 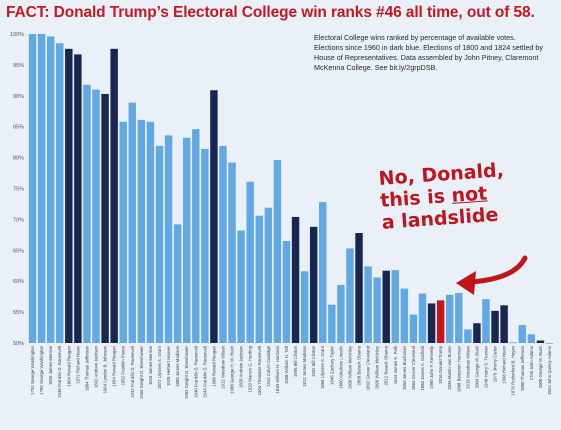 I want to click on x-tick-label: 1848 Zachary Taylor, so click(x=331, y=364).